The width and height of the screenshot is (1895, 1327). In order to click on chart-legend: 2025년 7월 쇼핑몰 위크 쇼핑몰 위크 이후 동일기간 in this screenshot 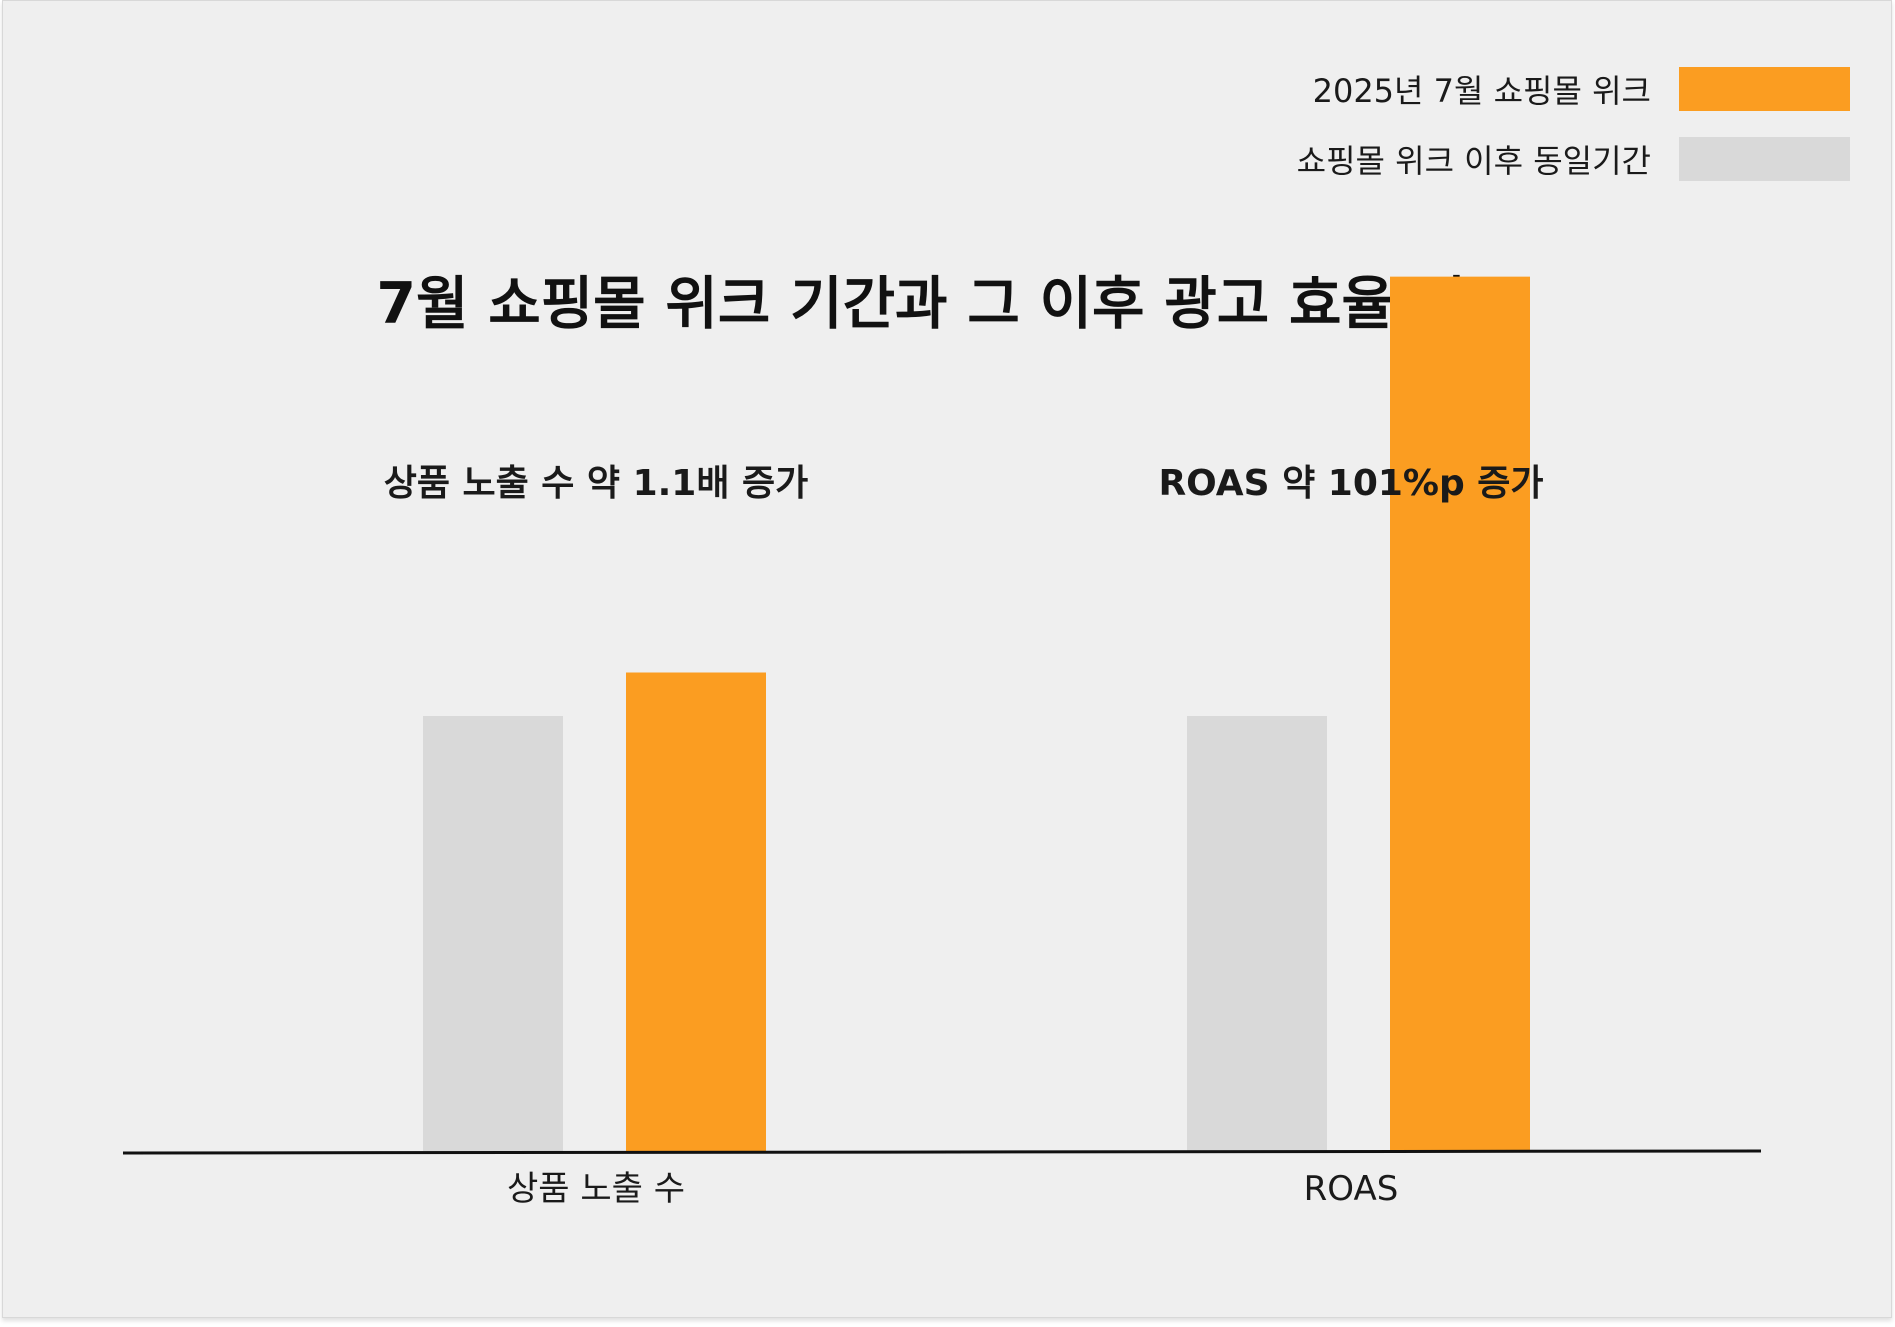, I will do `click(1573, 136)`.